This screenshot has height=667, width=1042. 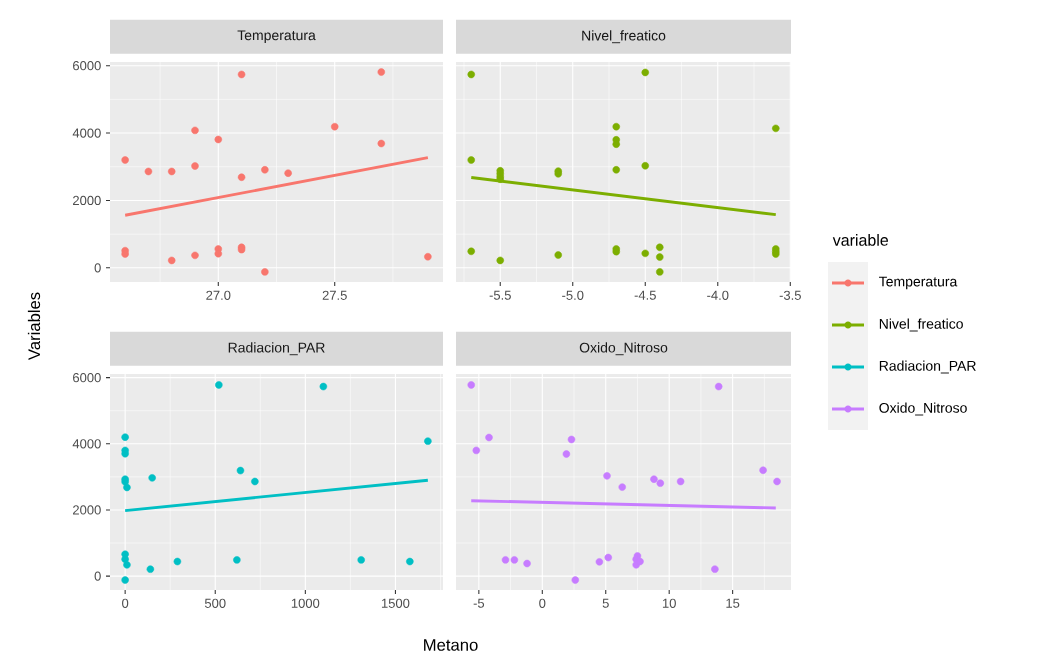 What do you see at coordinates (215, 603) in the screenshot?
I see `x-tick-label: 500` at bounding box center [215, 603].